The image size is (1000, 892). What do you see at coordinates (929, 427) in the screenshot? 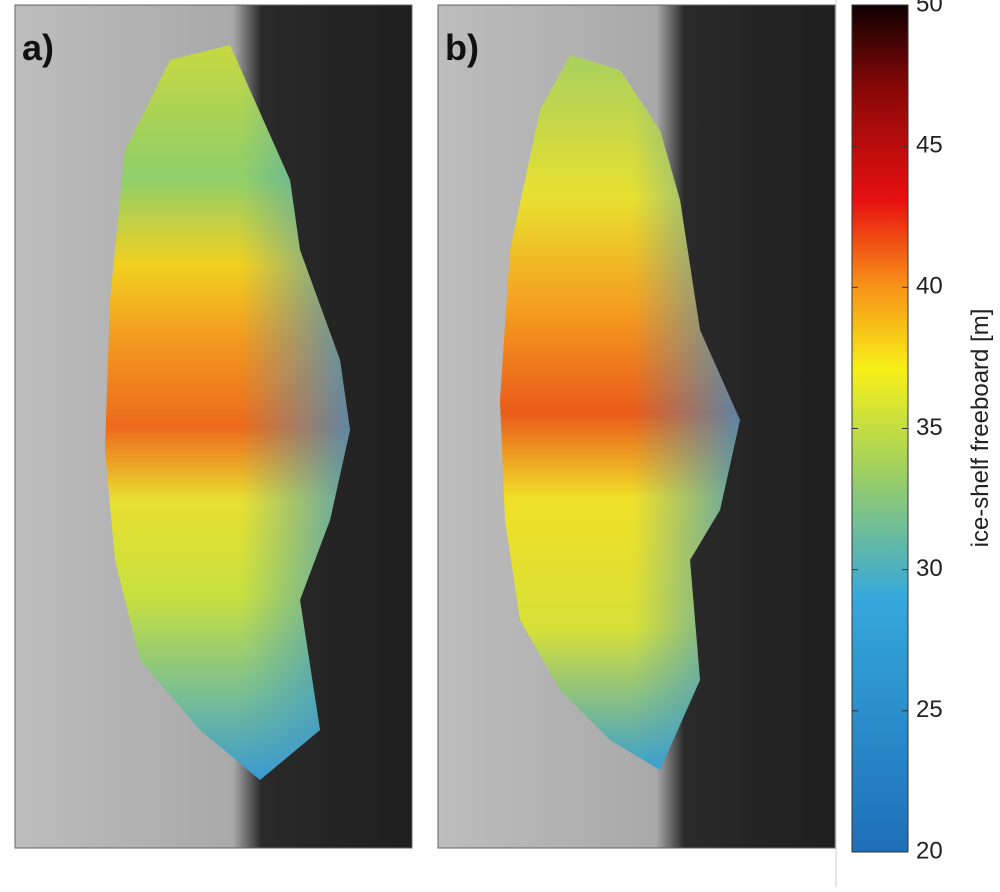
I see `tick-label: 35` at bounding box center [929, 427].